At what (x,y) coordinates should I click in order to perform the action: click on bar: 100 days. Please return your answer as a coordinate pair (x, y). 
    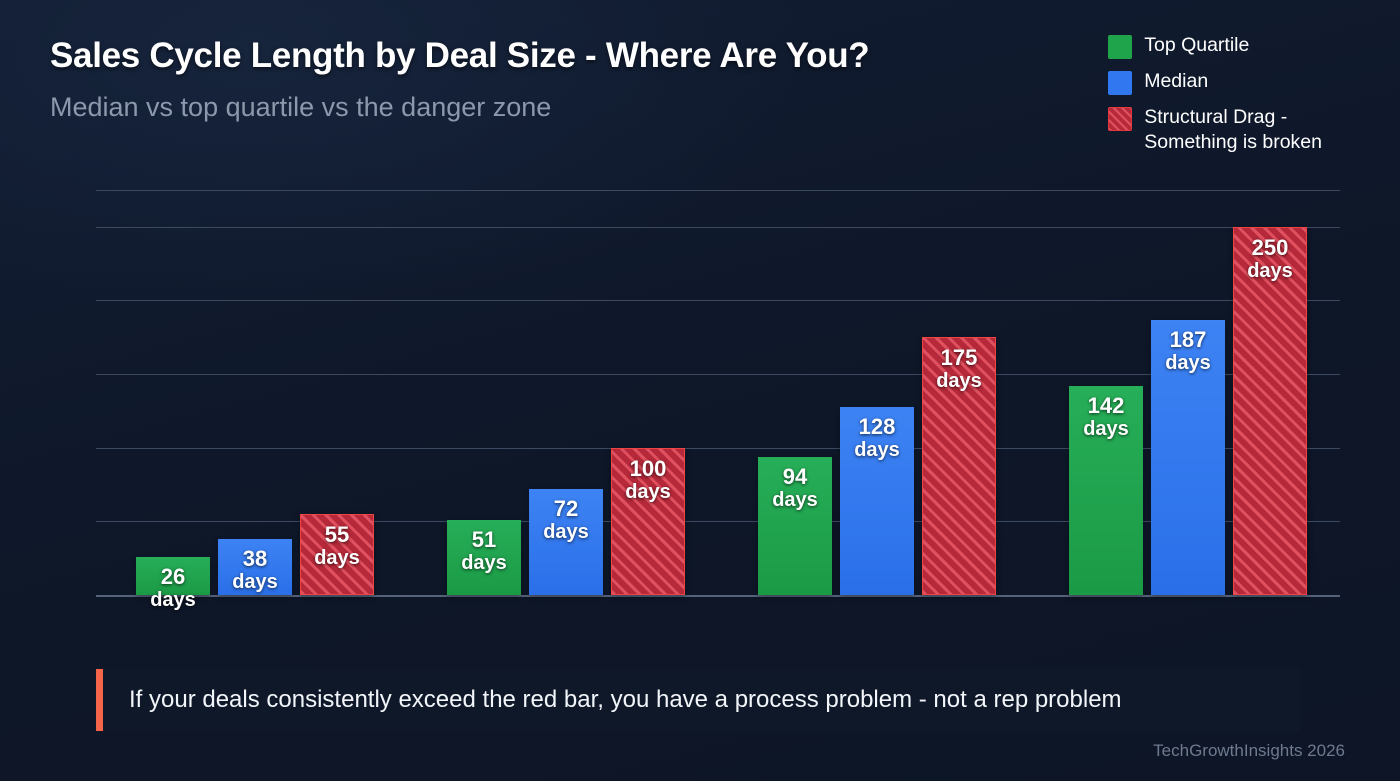
    Looking at the image, I should click on (648, 521).